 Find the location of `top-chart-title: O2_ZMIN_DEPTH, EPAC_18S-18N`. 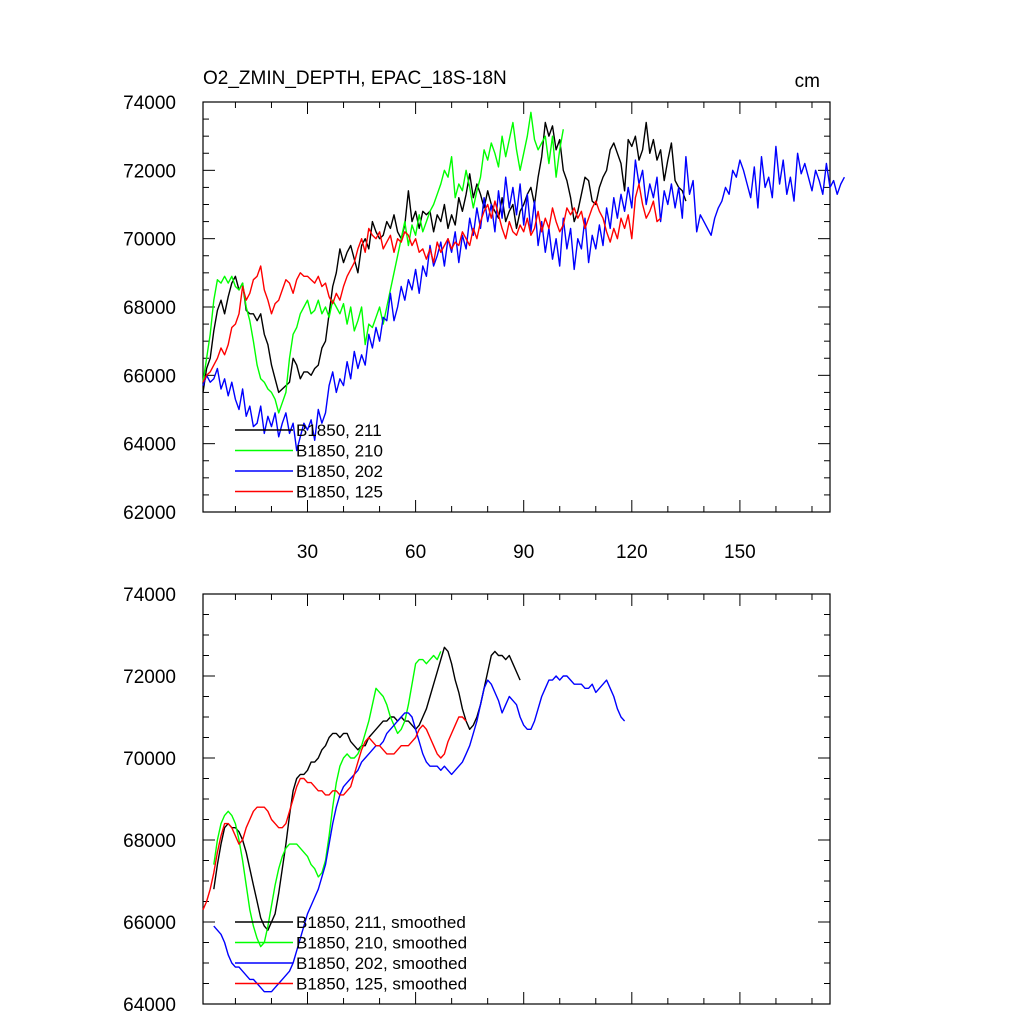

top-chart-title: O2_ZMIN_DEPTH, EPAC_18S-18N is located at coordinates (355, 78).